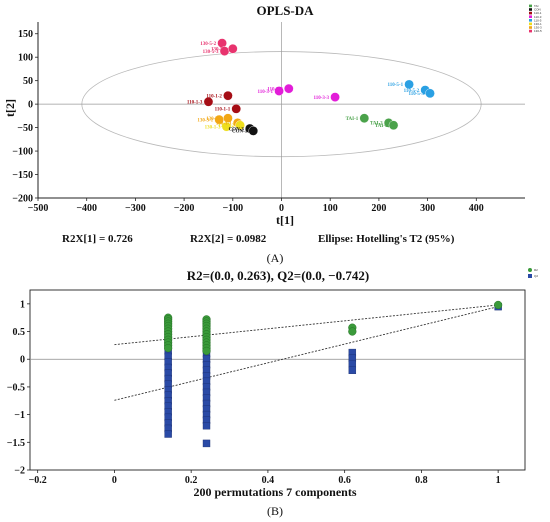  What do you see at coordinates (266, 92) in the screenshot?
I see `point-label: 110-3-1` at bounding box center [266, 92].